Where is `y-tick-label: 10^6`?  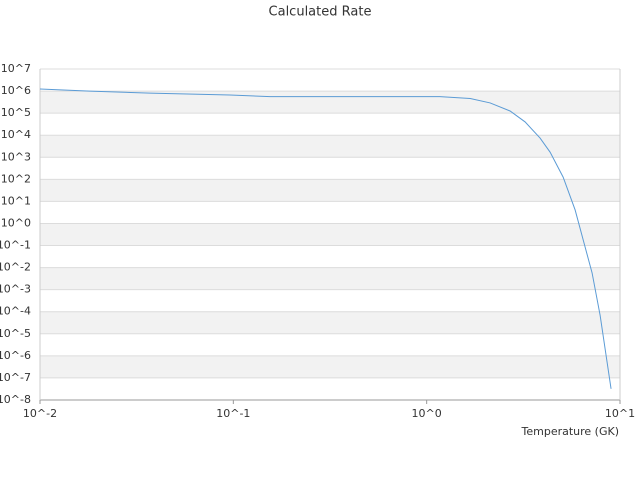 y-tick-label: 10^6 is located at coordinates (16, 90).